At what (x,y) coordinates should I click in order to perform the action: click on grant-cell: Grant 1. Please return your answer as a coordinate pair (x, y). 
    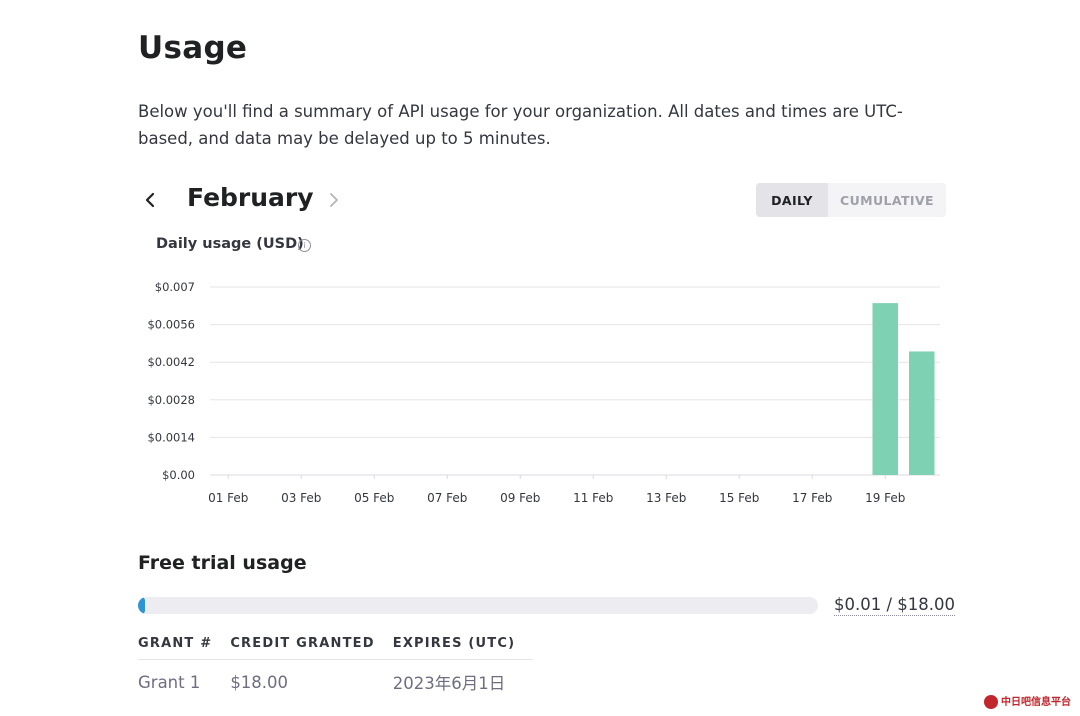
    Looking at the image, I should click on (169, 682).